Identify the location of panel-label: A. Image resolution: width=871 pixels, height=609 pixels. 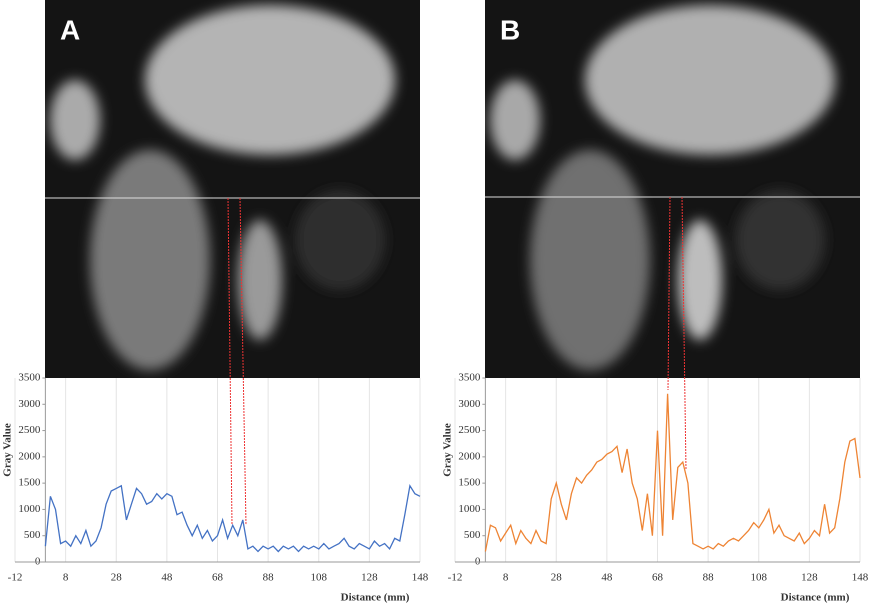
(70, 29).